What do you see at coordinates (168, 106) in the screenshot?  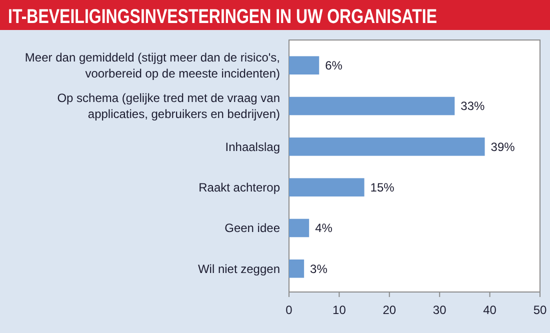 I see `y-tick-label: Op schema (gelijke tred met de vraag van applicaties, gebruikers en bedrijven)` at bounding box center [168, 106].